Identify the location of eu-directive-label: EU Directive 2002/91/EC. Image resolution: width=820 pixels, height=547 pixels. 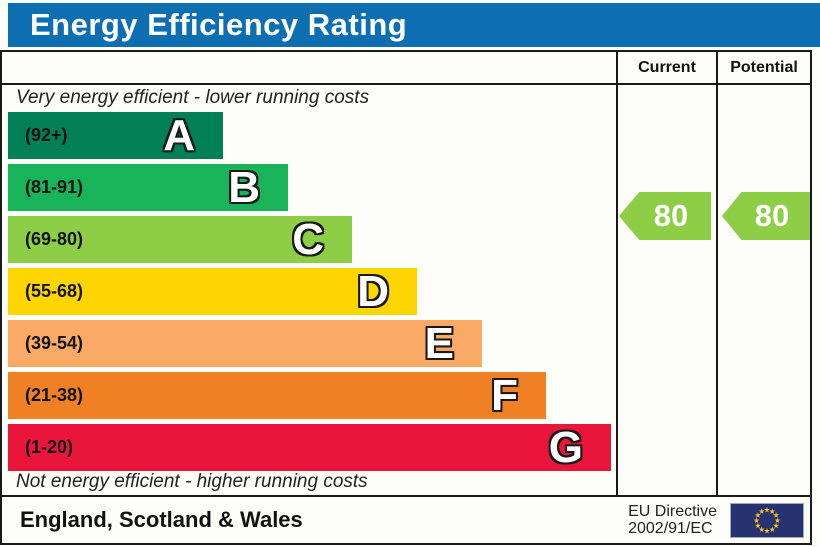
(672, 520).